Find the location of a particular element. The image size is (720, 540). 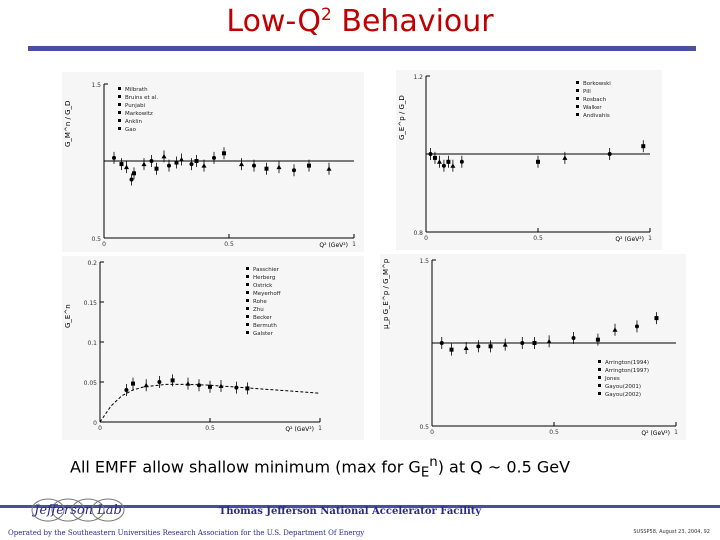

x-tick-label: 0 is located at coordinates (432, 432).